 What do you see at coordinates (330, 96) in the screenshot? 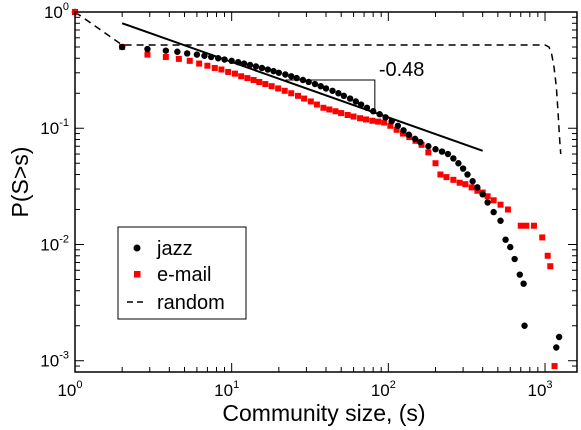
I see `slope-triangle` at bounding box center [330, 96].